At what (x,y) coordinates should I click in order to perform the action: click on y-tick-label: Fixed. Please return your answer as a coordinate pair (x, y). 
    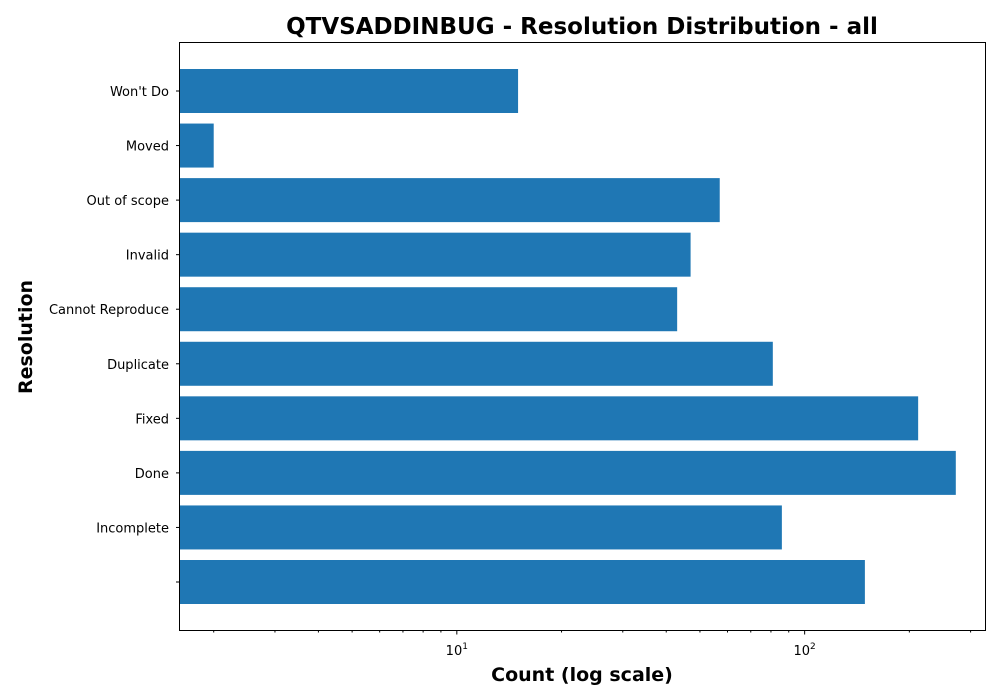
    Looking at the image, I should click on (152, 419).